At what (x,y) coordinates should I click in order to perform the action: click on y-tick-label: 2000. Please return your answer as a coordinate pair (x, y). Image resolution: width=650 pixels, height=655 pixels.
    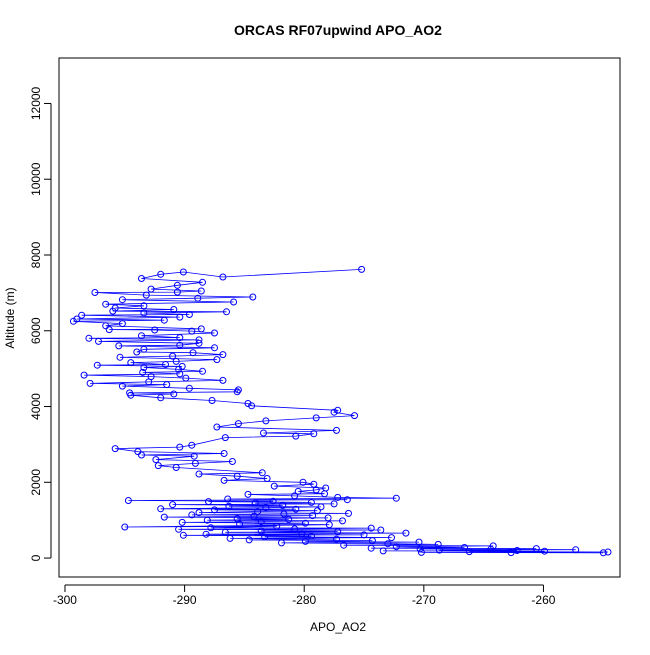
    Looking at the image, I should click on (36, 482).